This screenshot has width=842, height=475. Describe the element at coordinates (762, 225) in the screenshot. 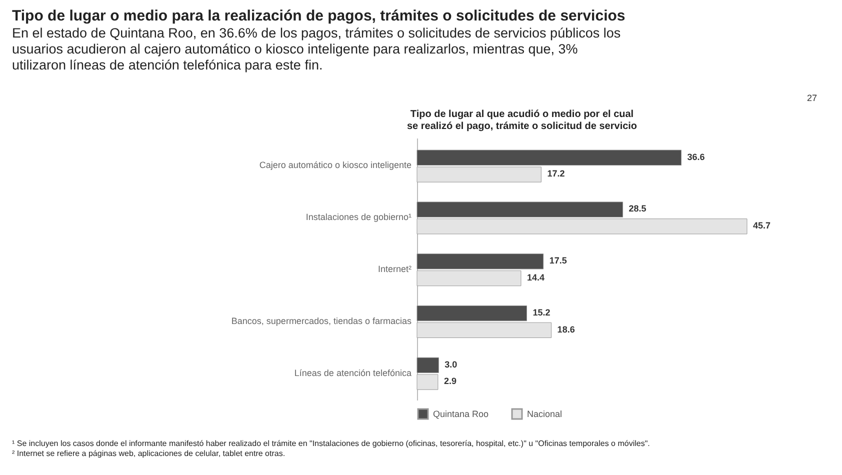

I see `data-label: 45.7` at that location.